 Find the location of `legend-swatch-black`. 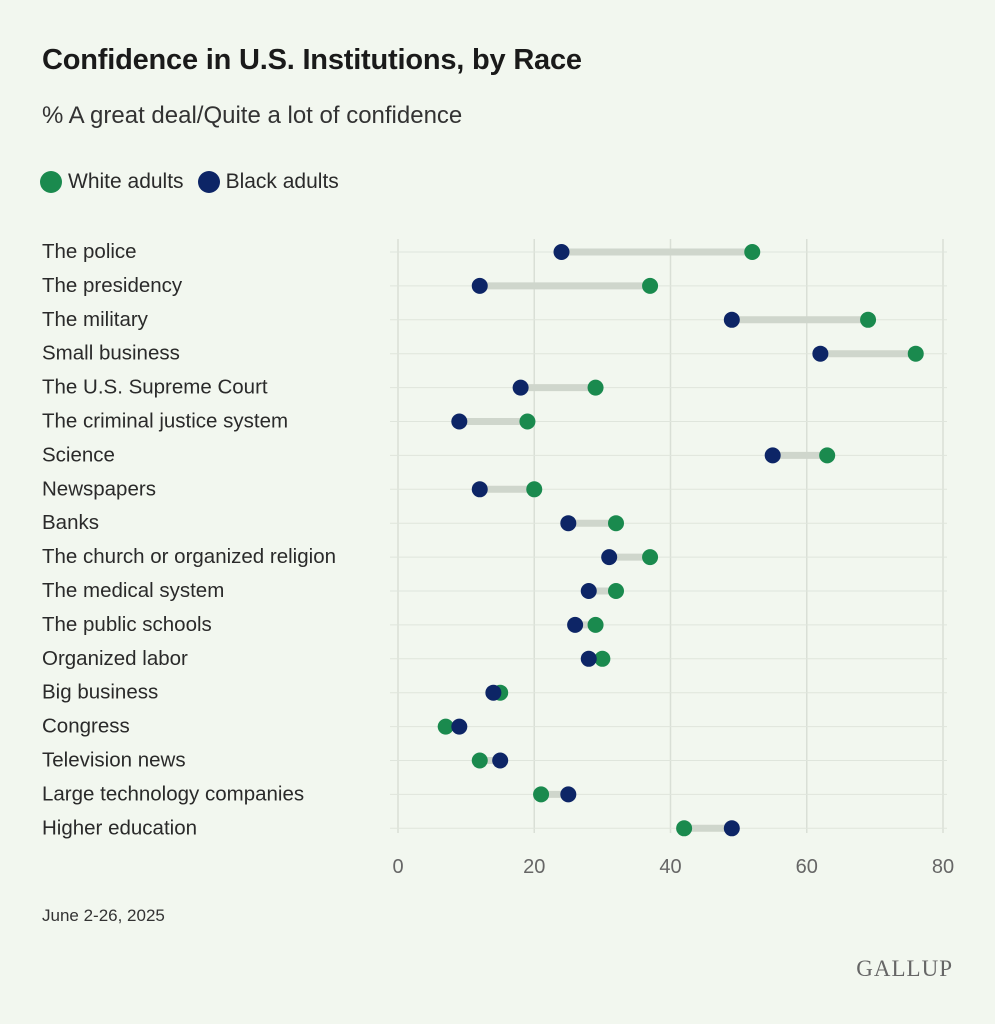

legend-swatch-black is located at coordinates (208, 182).